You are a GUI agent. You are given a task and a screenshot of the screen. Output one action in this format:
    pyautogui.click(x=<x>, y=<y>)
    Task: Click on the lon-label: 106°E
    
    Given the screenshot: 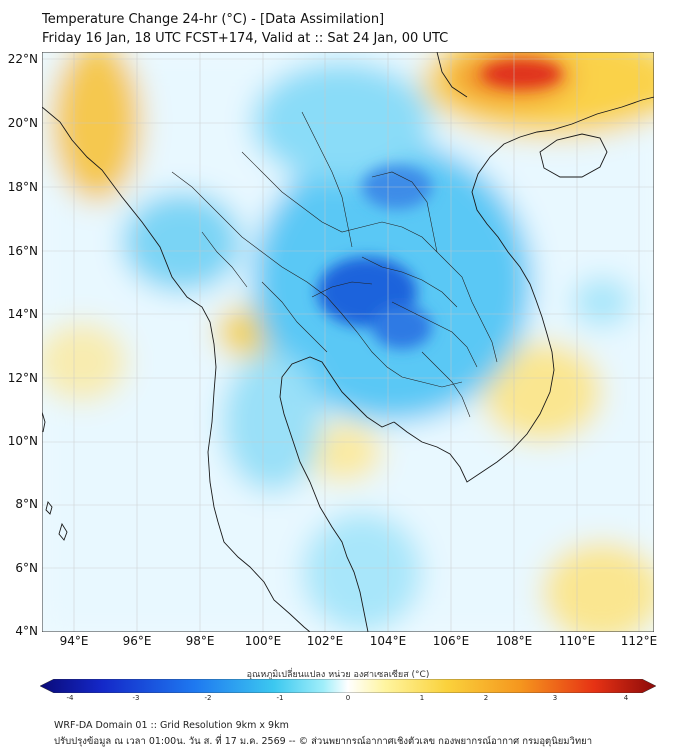 What is the action you would take?
    pyautogui.click(x=451, y=641)
    